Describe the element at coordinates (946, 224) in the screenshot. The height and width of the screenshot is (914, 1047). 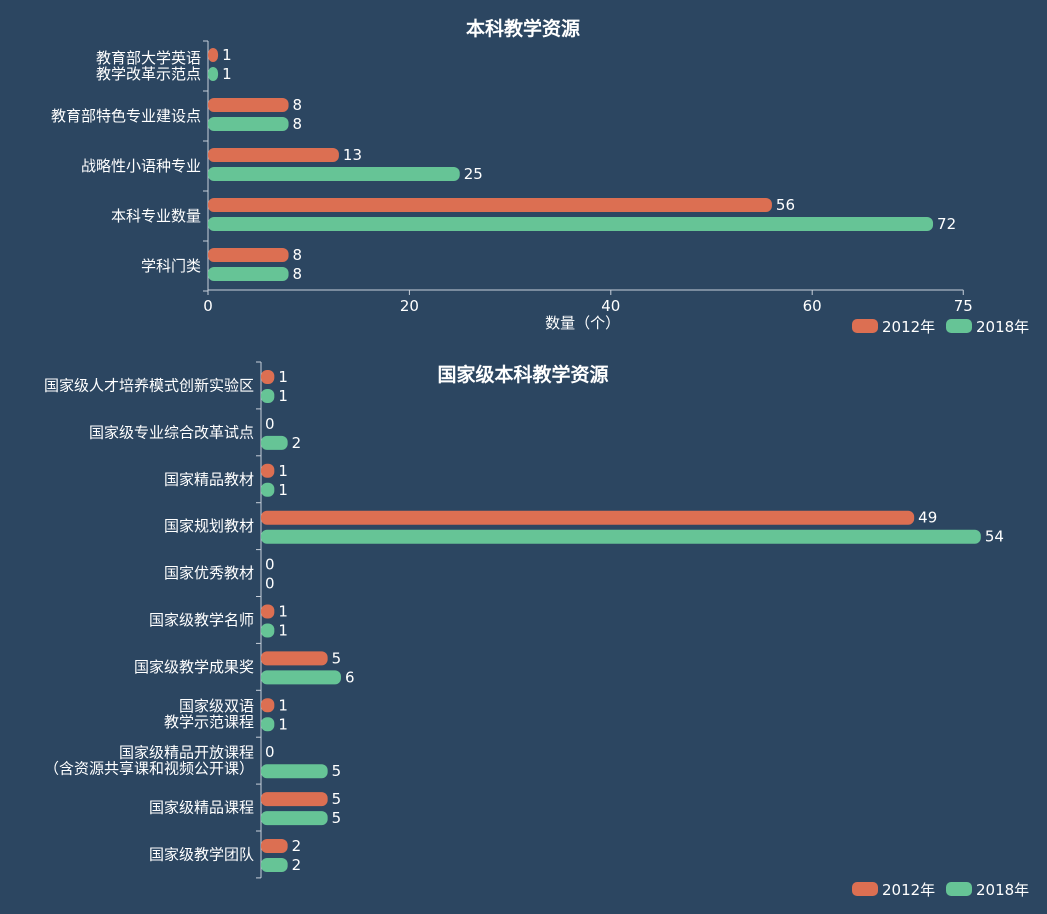
I see `value-label-2018: 72` at that location.